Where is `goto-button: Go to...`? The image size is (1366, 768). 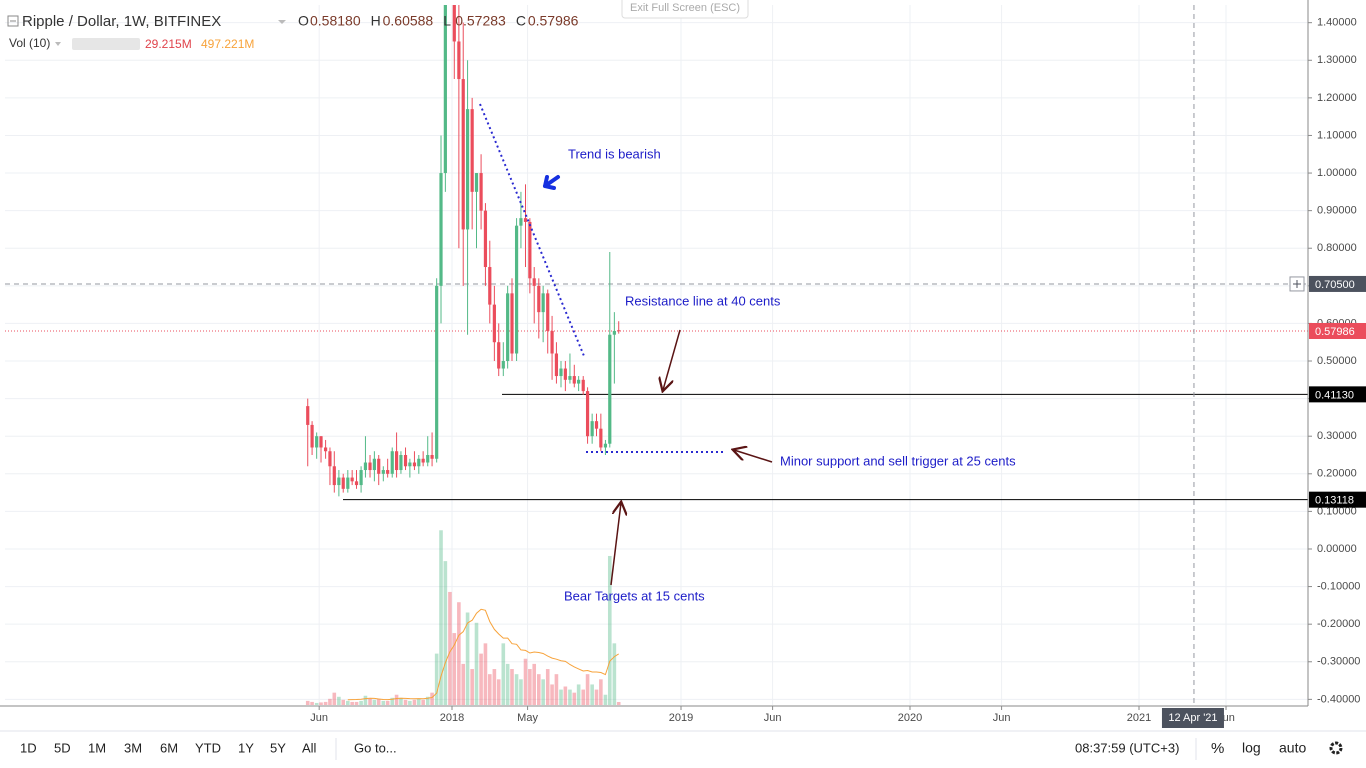 goto-button: Go to... is located at coordinates (375, 747).